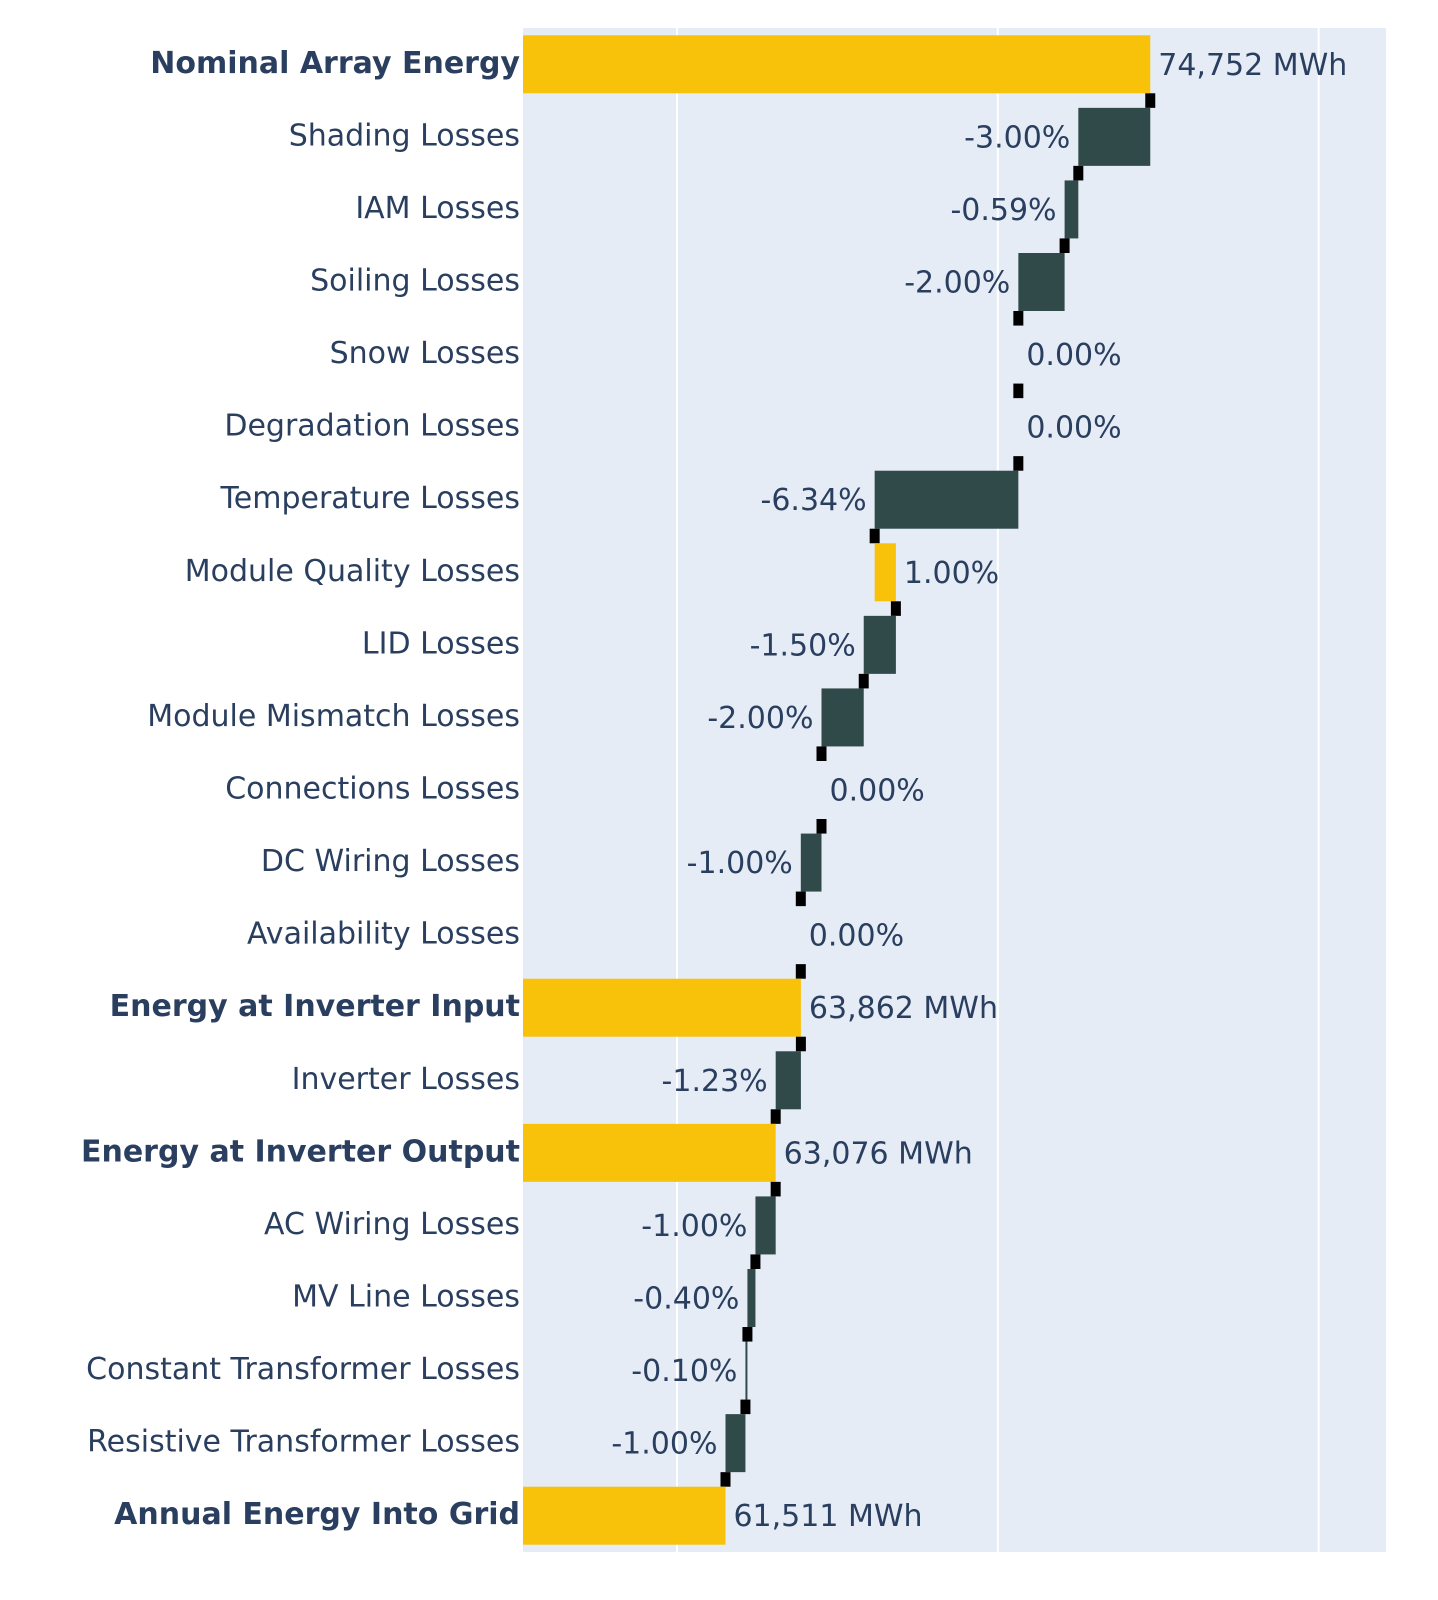  Describe the element at coordinates (715, 1081) in the screenshot. I see `value-label: -1.23%` at that location.